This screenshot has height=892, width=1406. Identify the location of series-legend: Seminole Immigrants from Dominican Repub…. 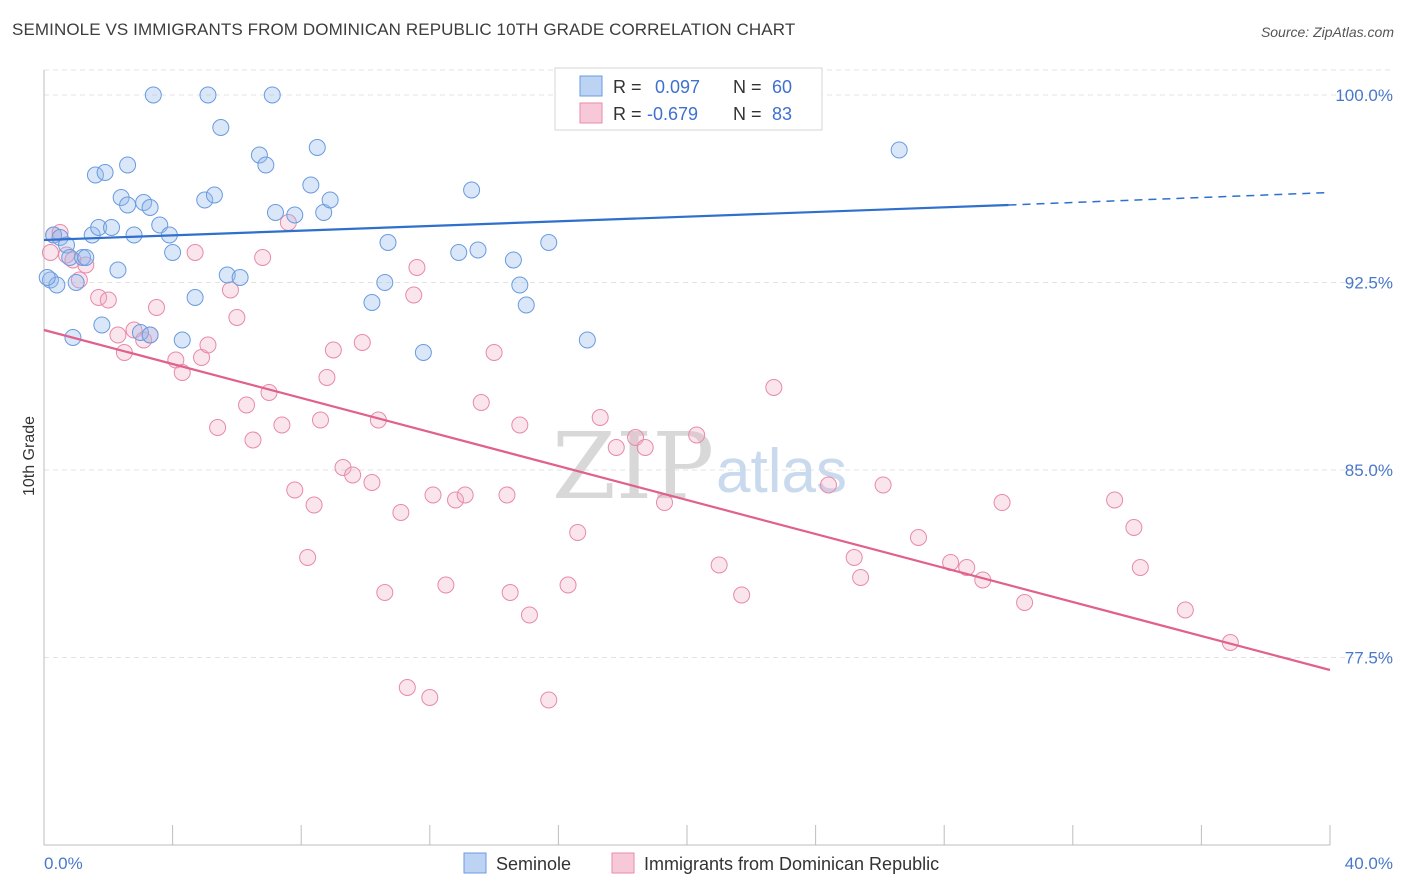
(701, 863).